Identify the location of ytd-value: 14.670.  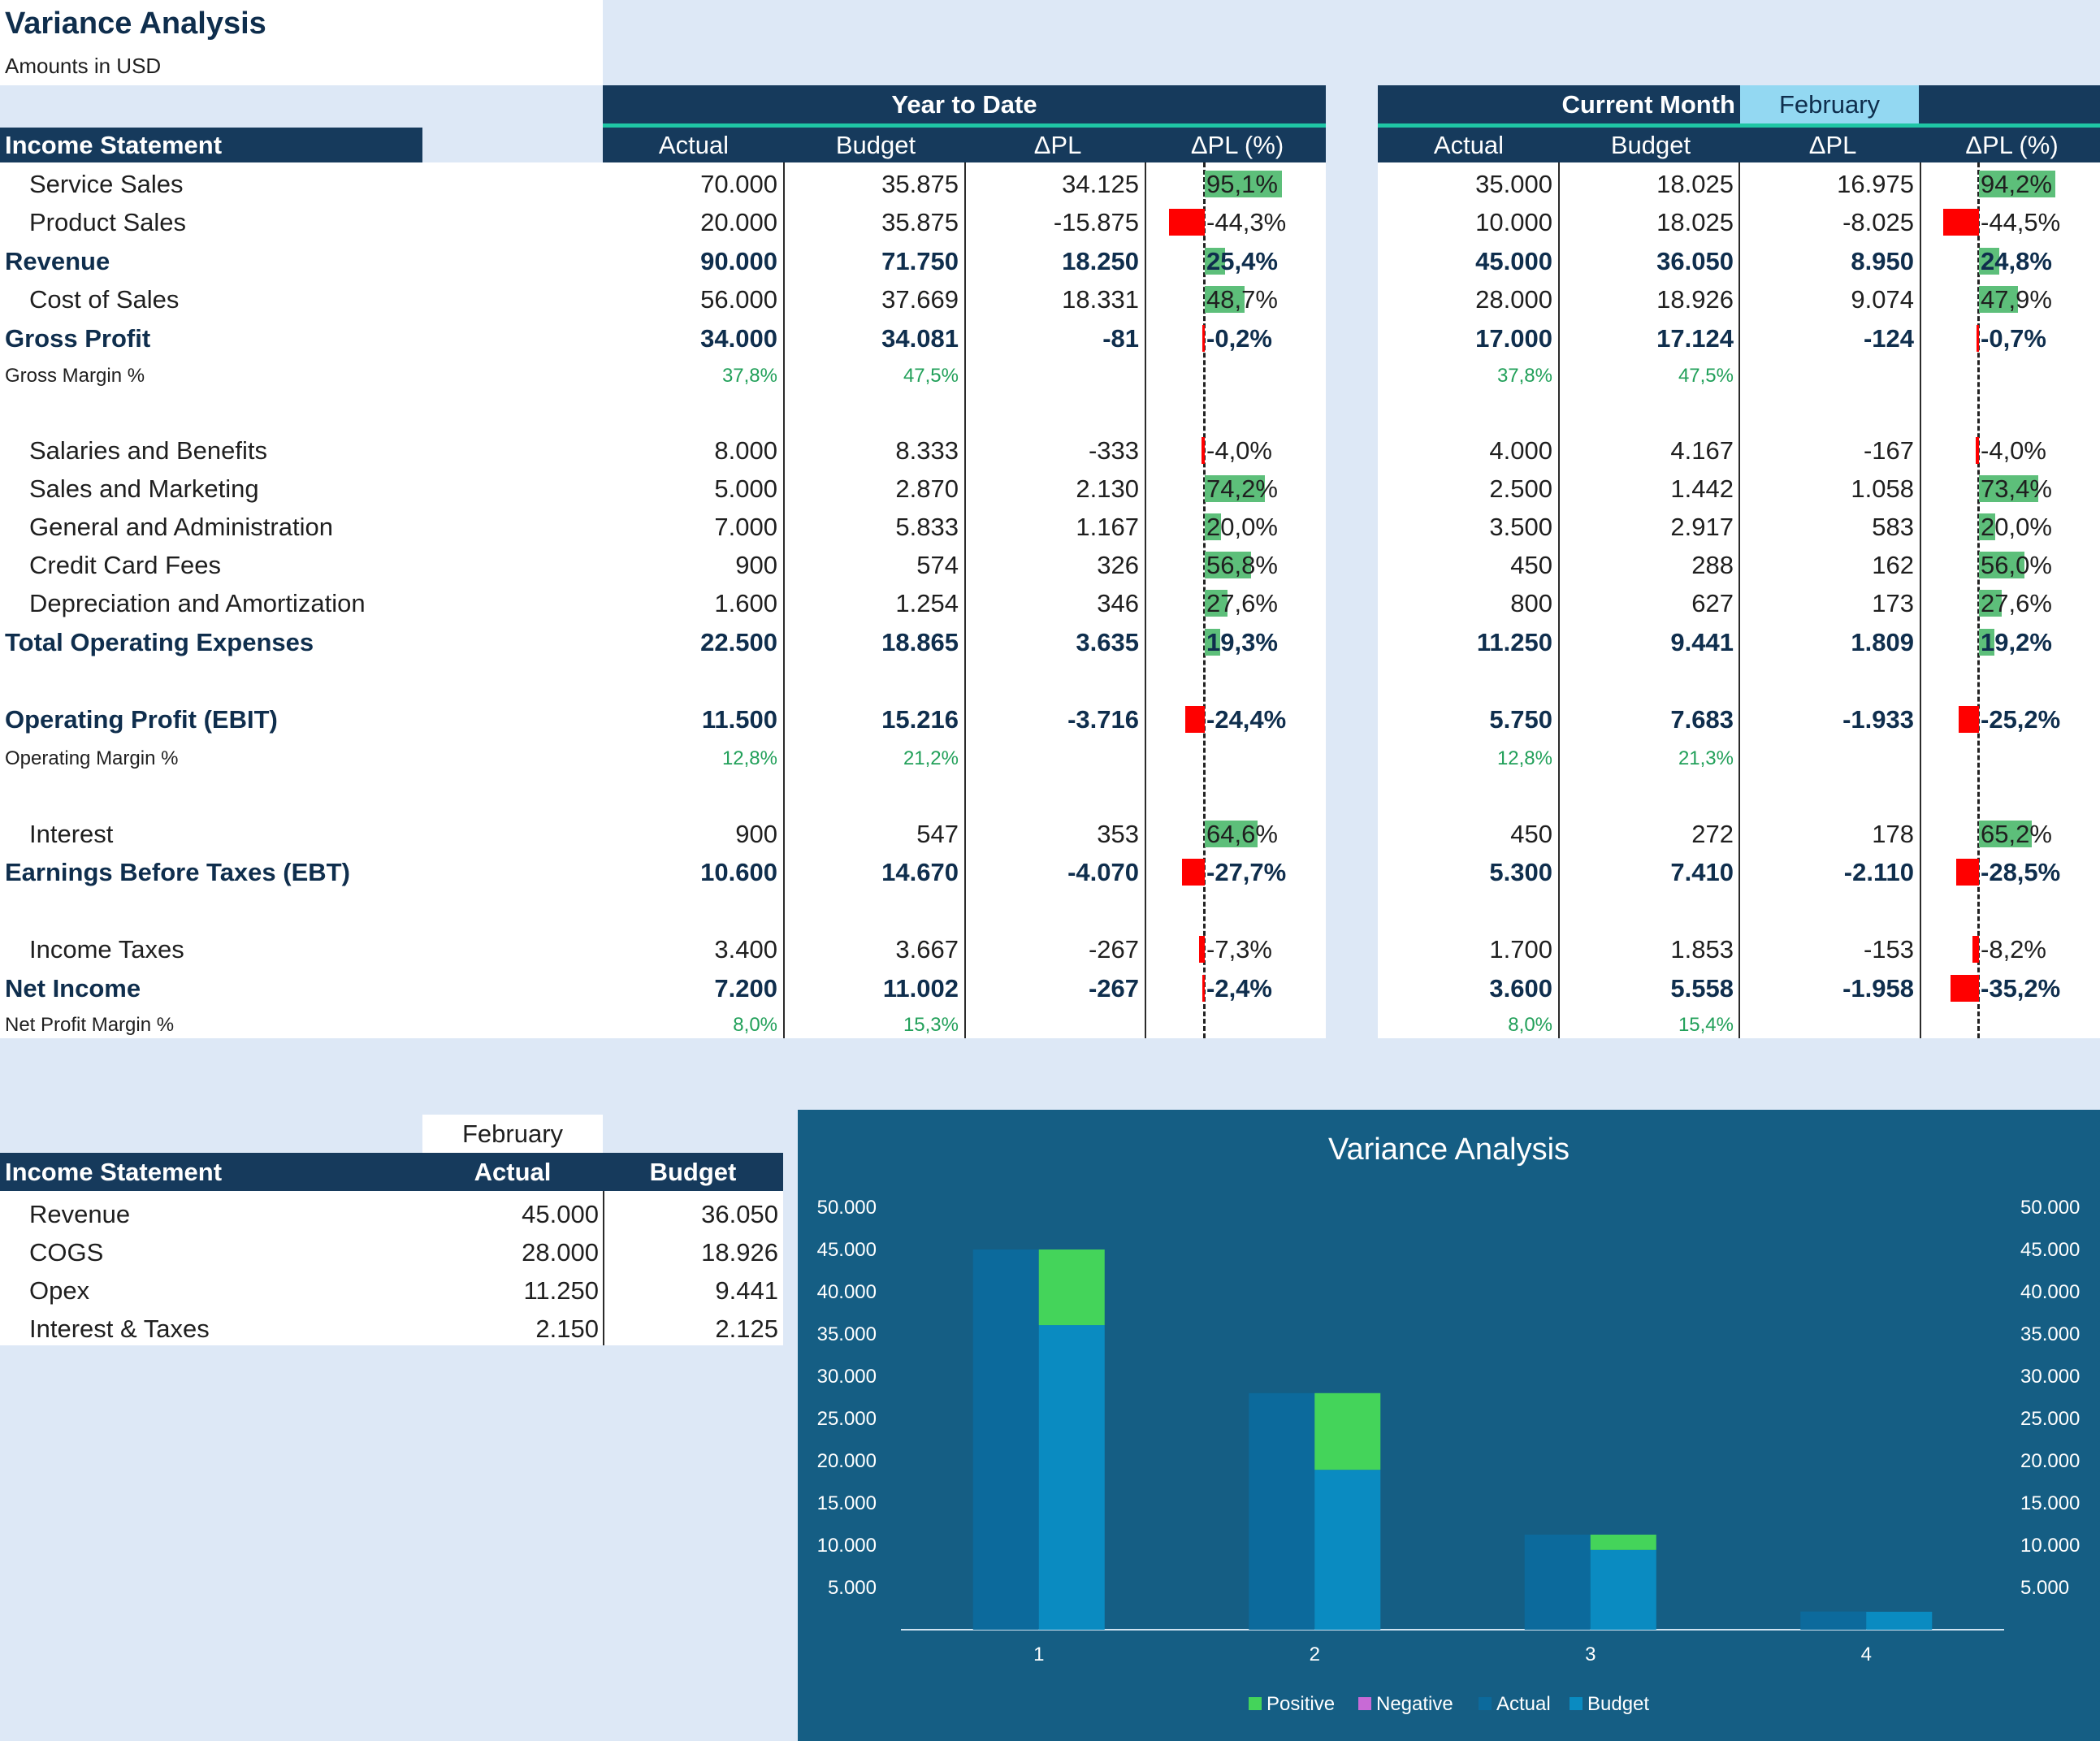
(920, 872).